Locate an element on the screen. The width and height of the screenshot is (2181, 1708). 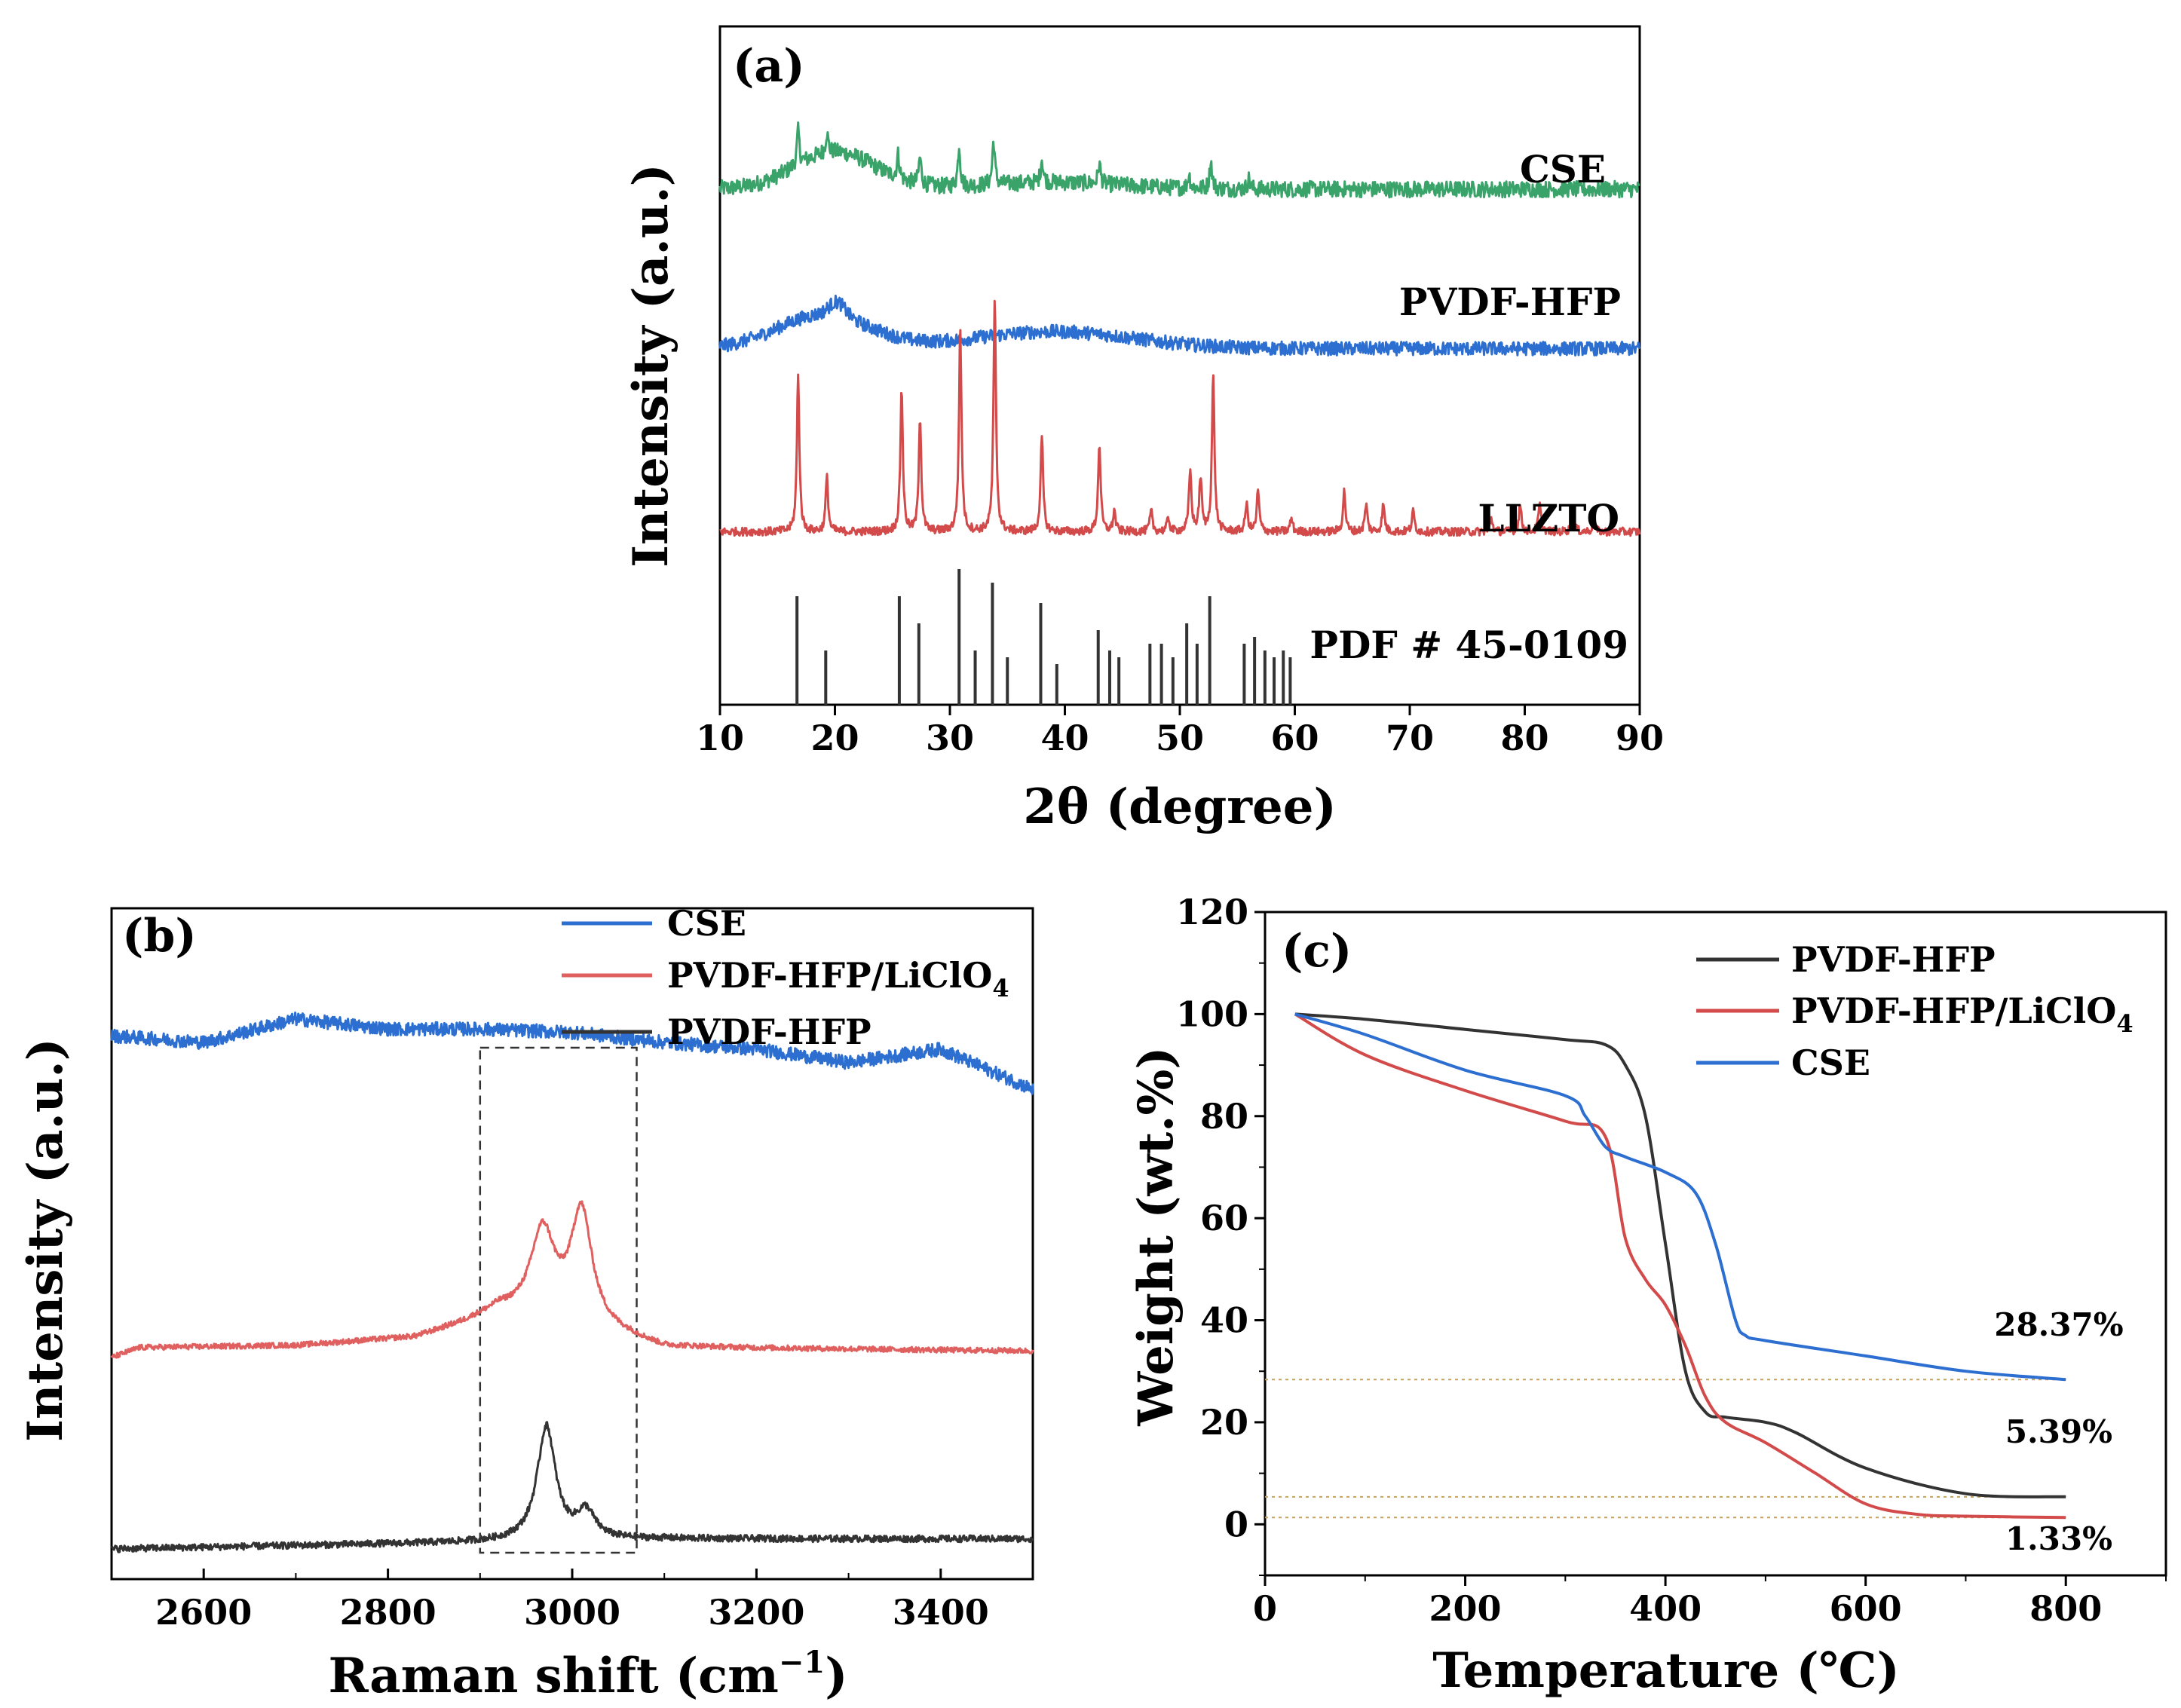
c-x-tick-label: 0 is located at coordinates (1265, 1609).